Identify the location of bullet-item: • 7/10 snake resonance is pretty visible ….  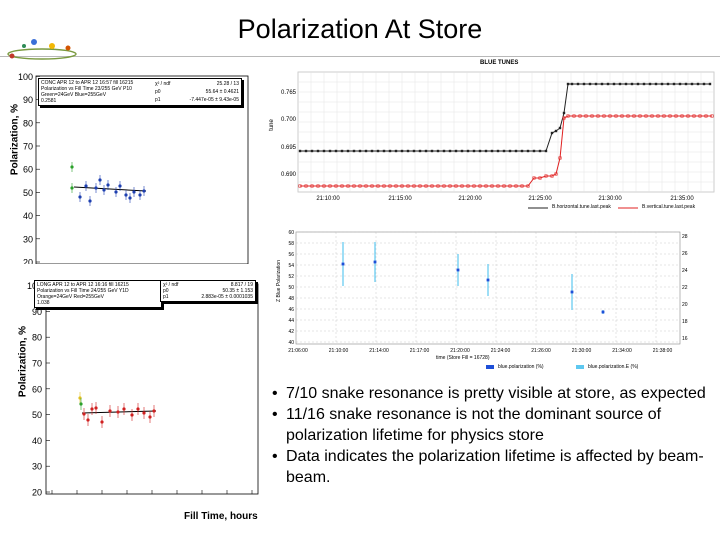
(489, 393).